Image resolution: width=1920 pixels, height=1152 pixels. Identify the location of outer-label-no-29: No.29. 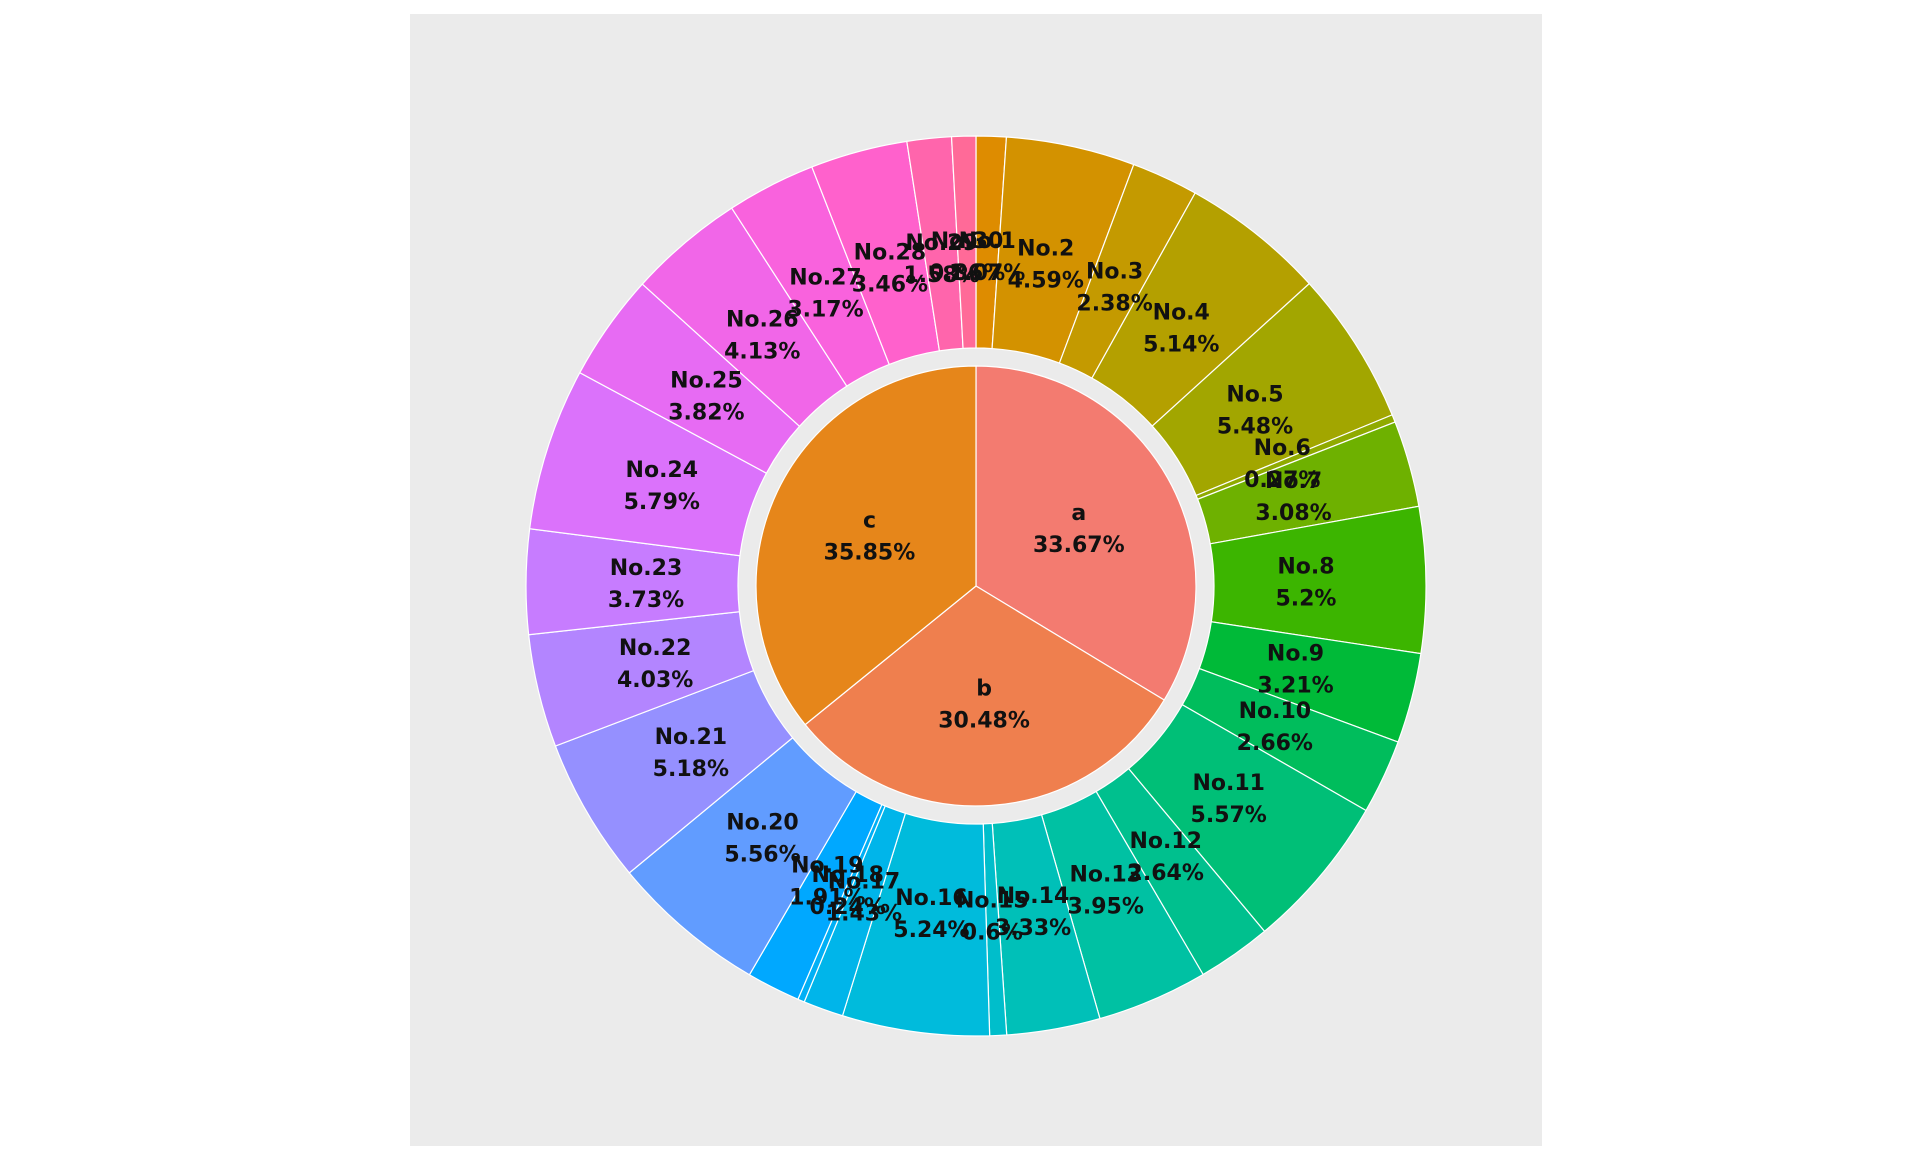
(941, 243).